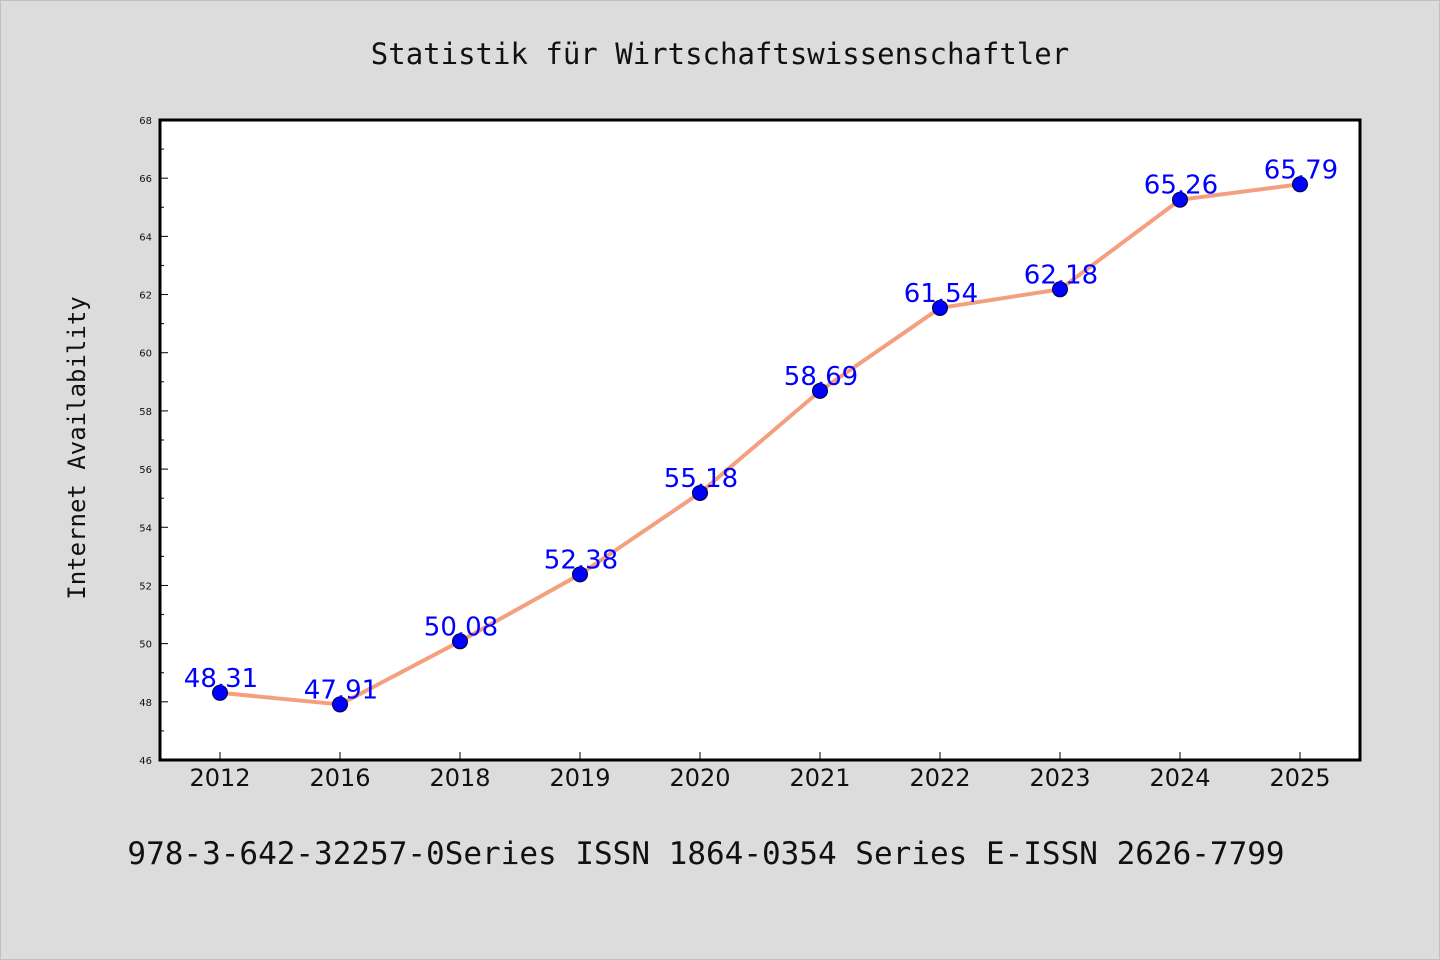  I want to click on y-tick-label: 64, so click(145, 237).